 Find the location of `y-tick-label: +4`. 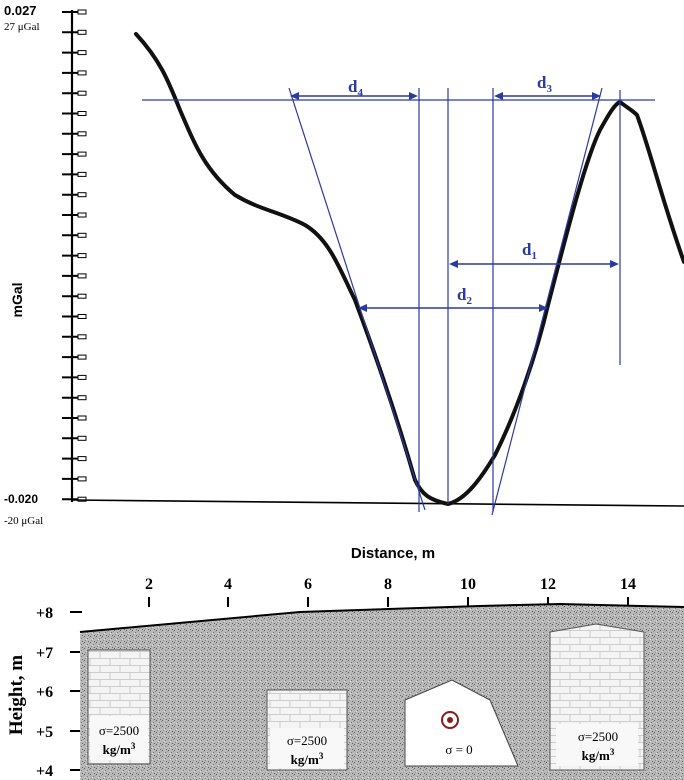

y-tick-label: +4 is located at coordinates (44, 771).